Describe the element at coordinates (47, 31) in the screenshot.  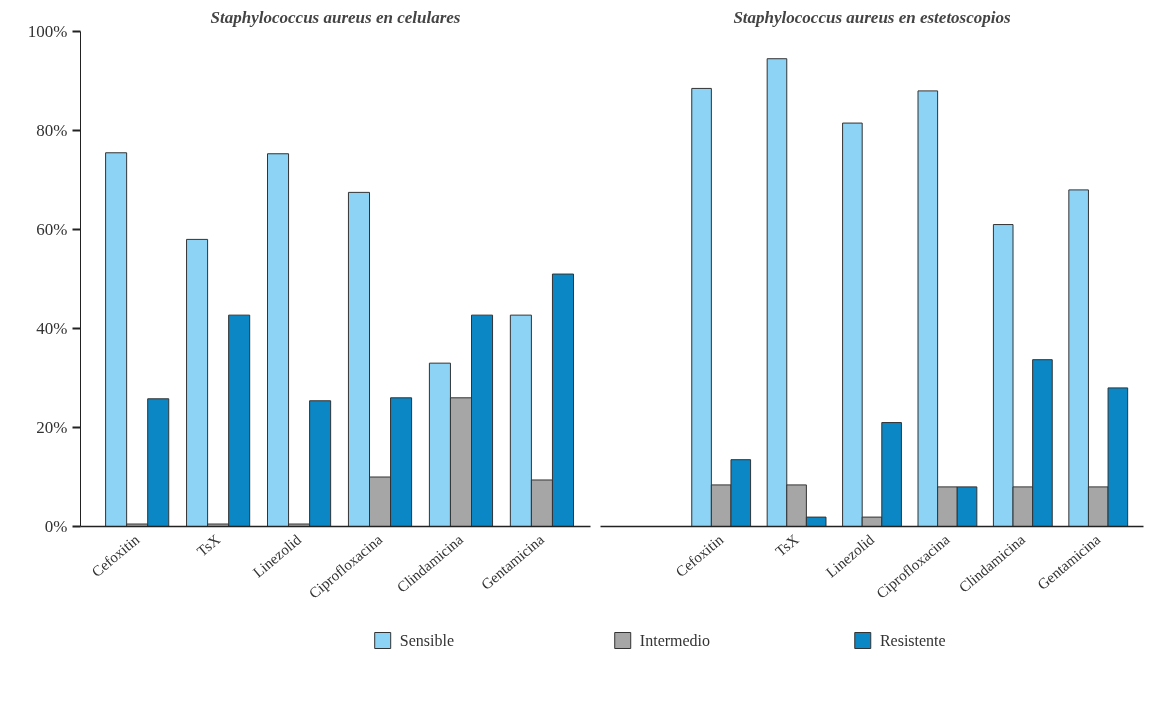
I see `y-tick-label: 100%` at that location.